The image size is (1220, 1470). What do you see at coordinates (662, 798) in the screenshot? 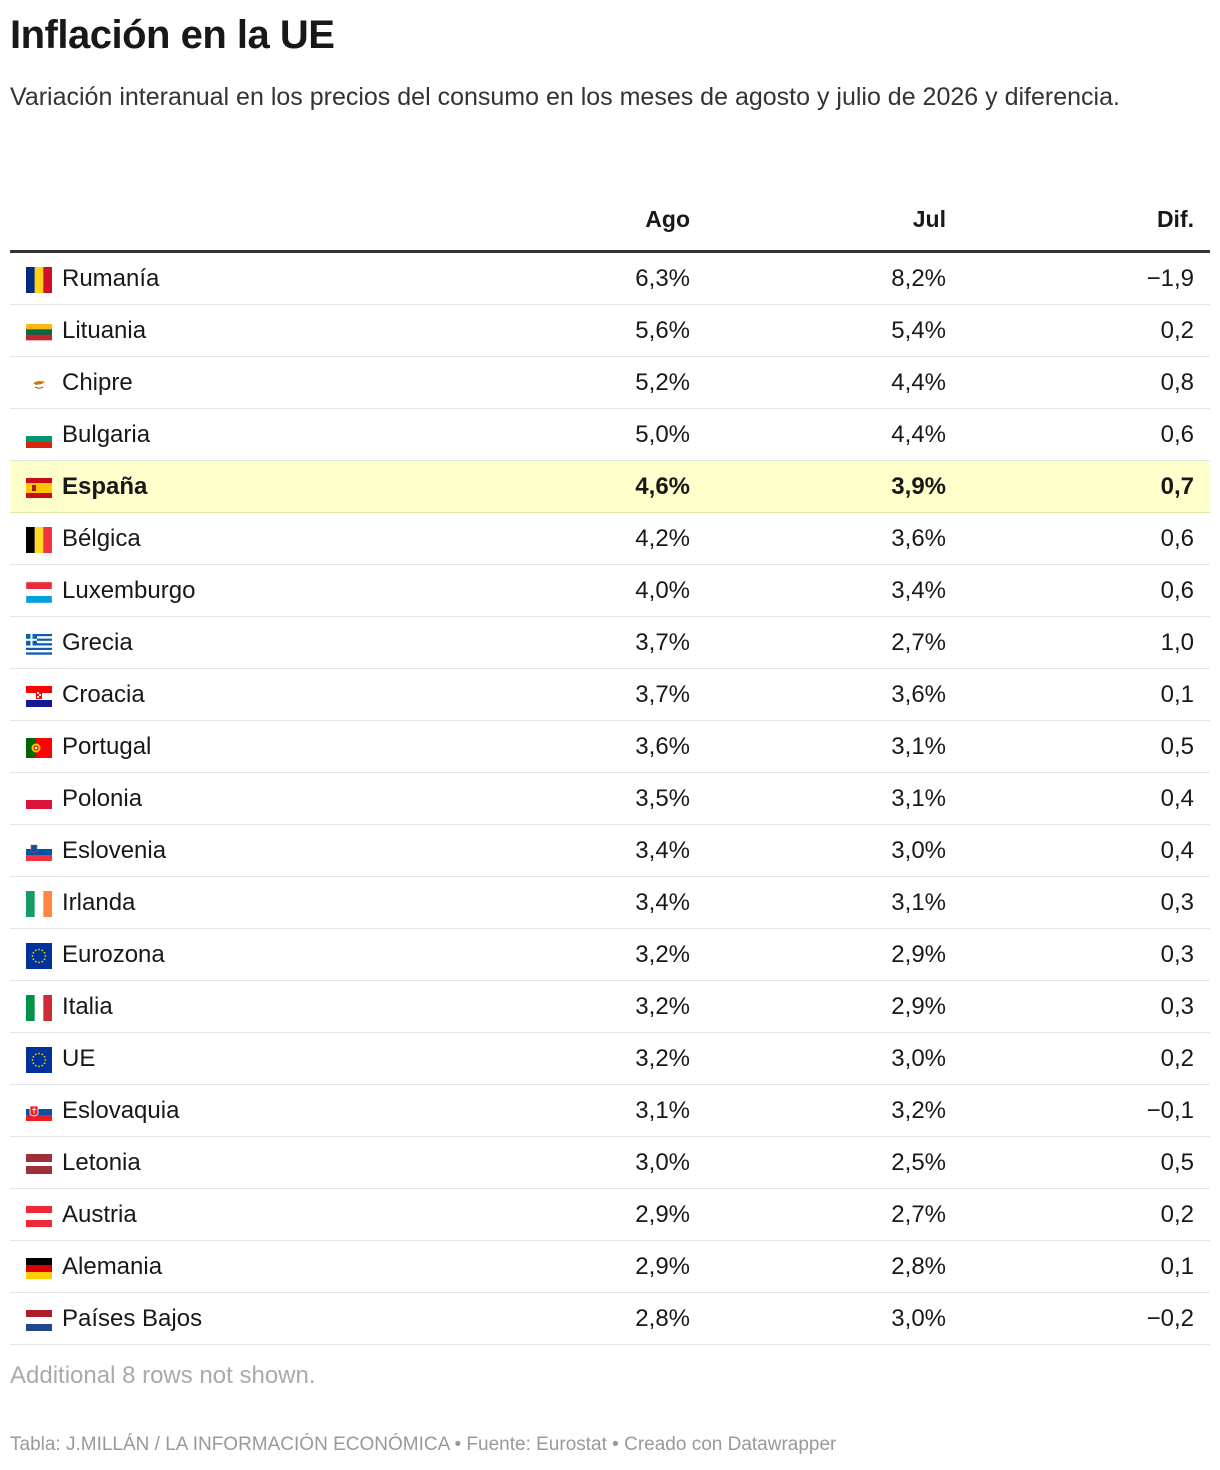
I see `value-ago: 3,5%` at bounding box center [662, 798].